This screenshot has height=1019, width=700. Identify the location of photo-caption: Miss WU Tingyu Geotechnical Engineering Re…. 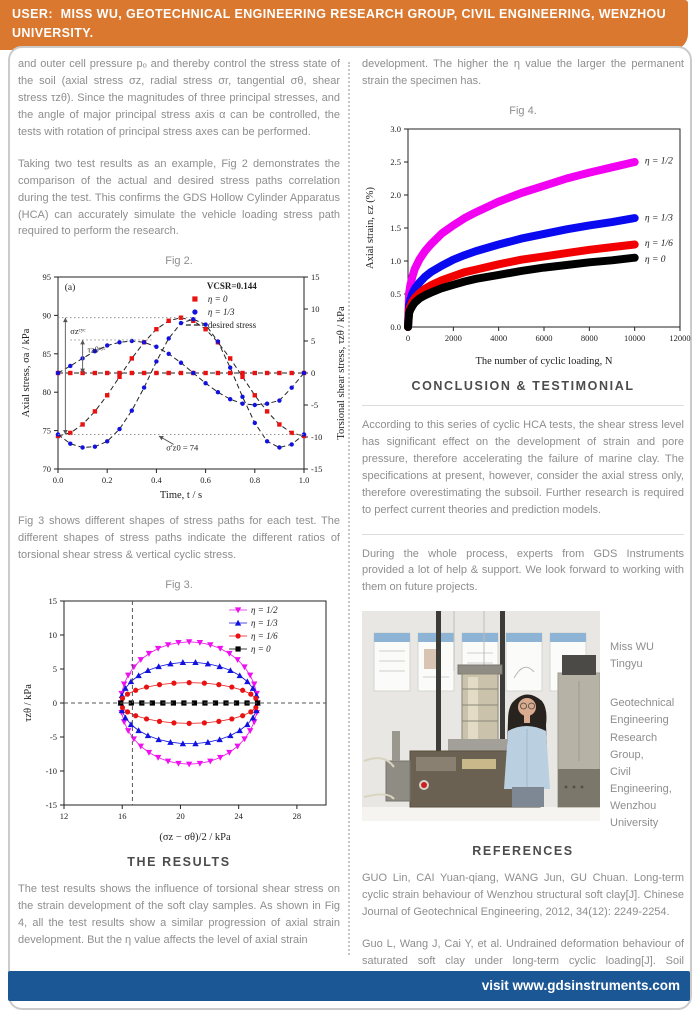
(647, 721).